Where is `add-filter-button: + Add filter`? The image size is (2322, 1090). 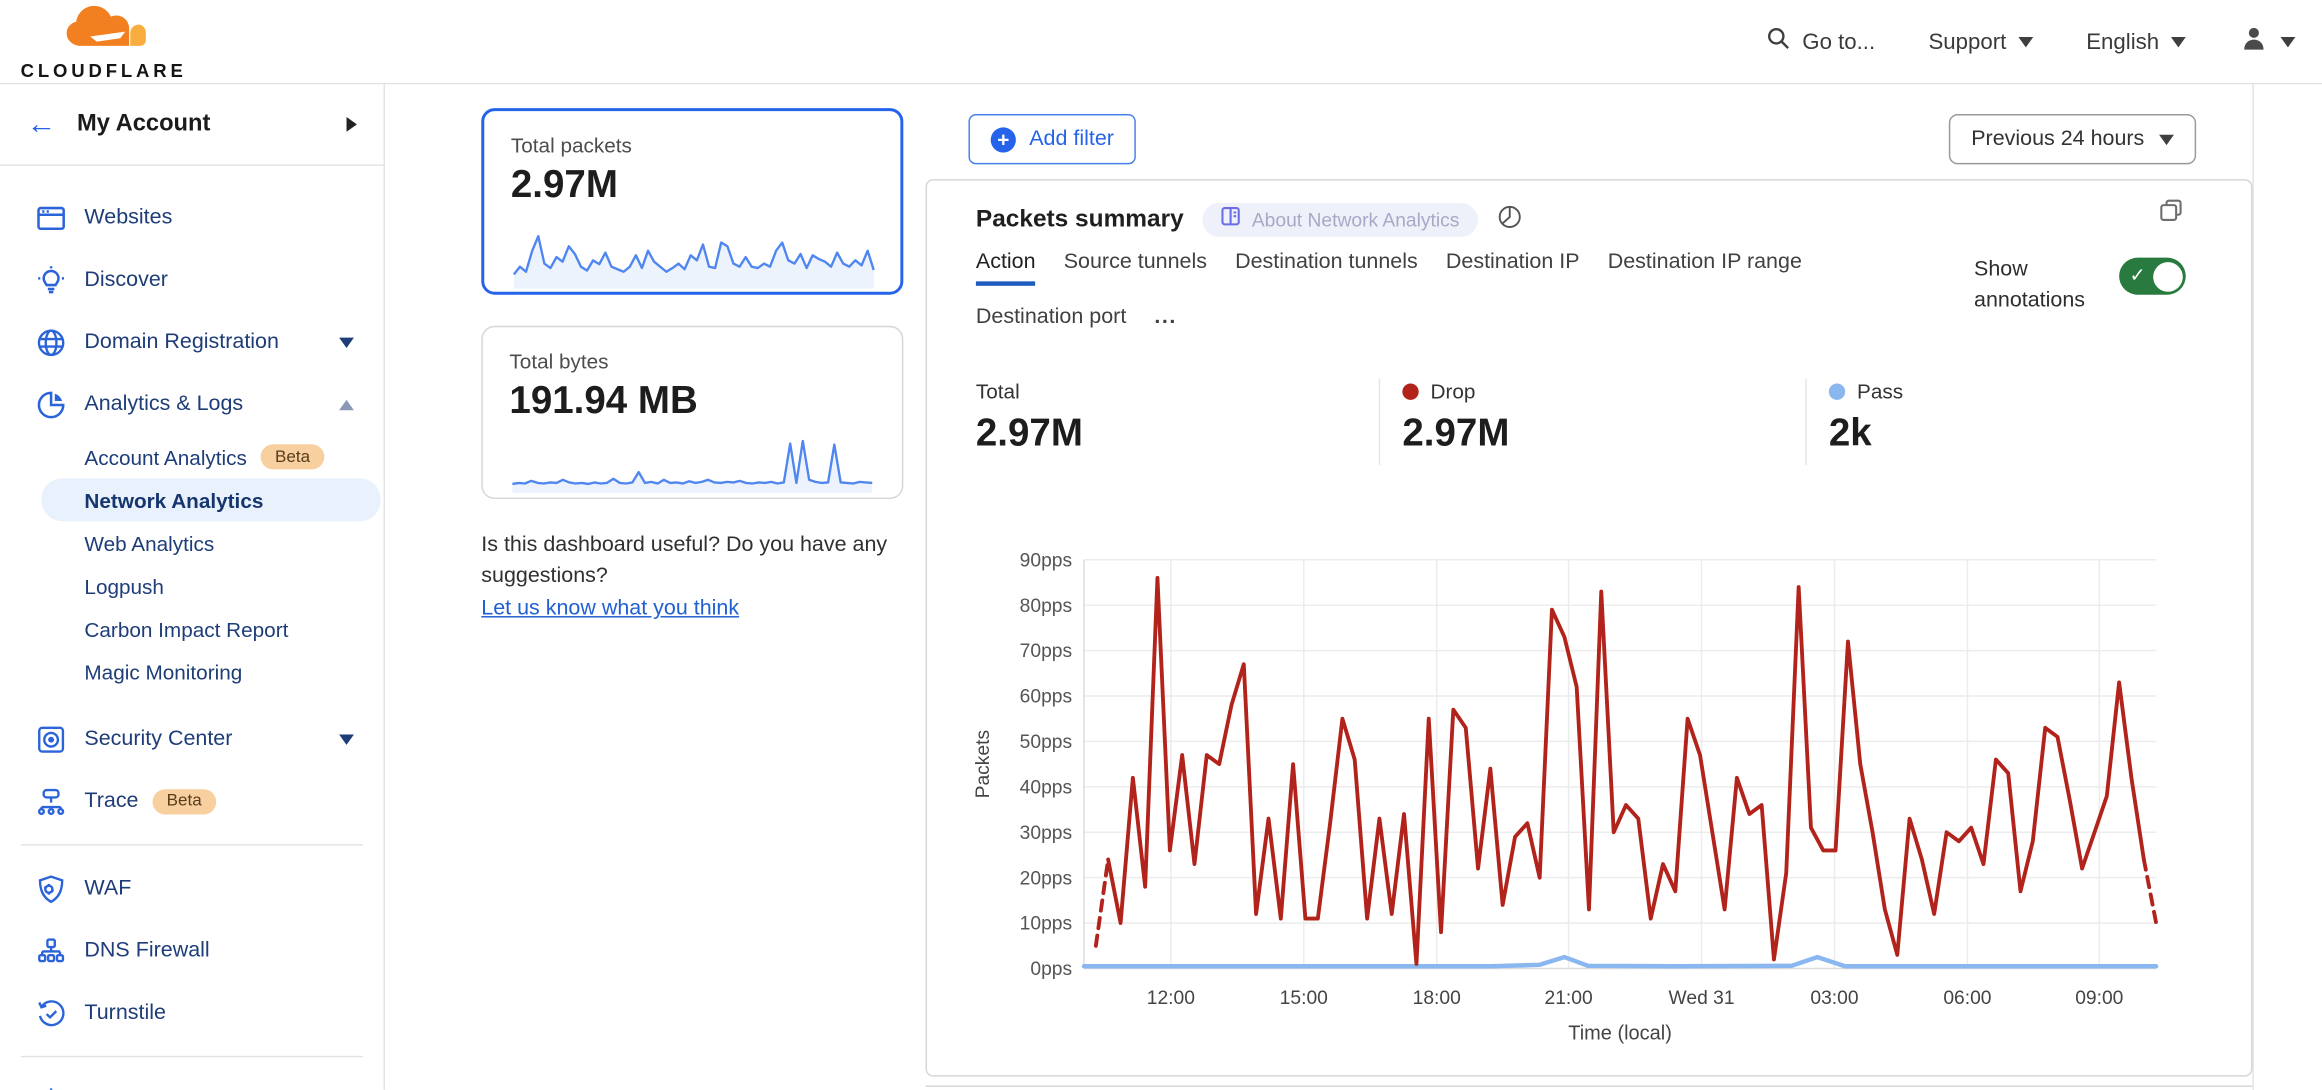
add-filter-button: + Add filter is located at coordinates (1052, 139).